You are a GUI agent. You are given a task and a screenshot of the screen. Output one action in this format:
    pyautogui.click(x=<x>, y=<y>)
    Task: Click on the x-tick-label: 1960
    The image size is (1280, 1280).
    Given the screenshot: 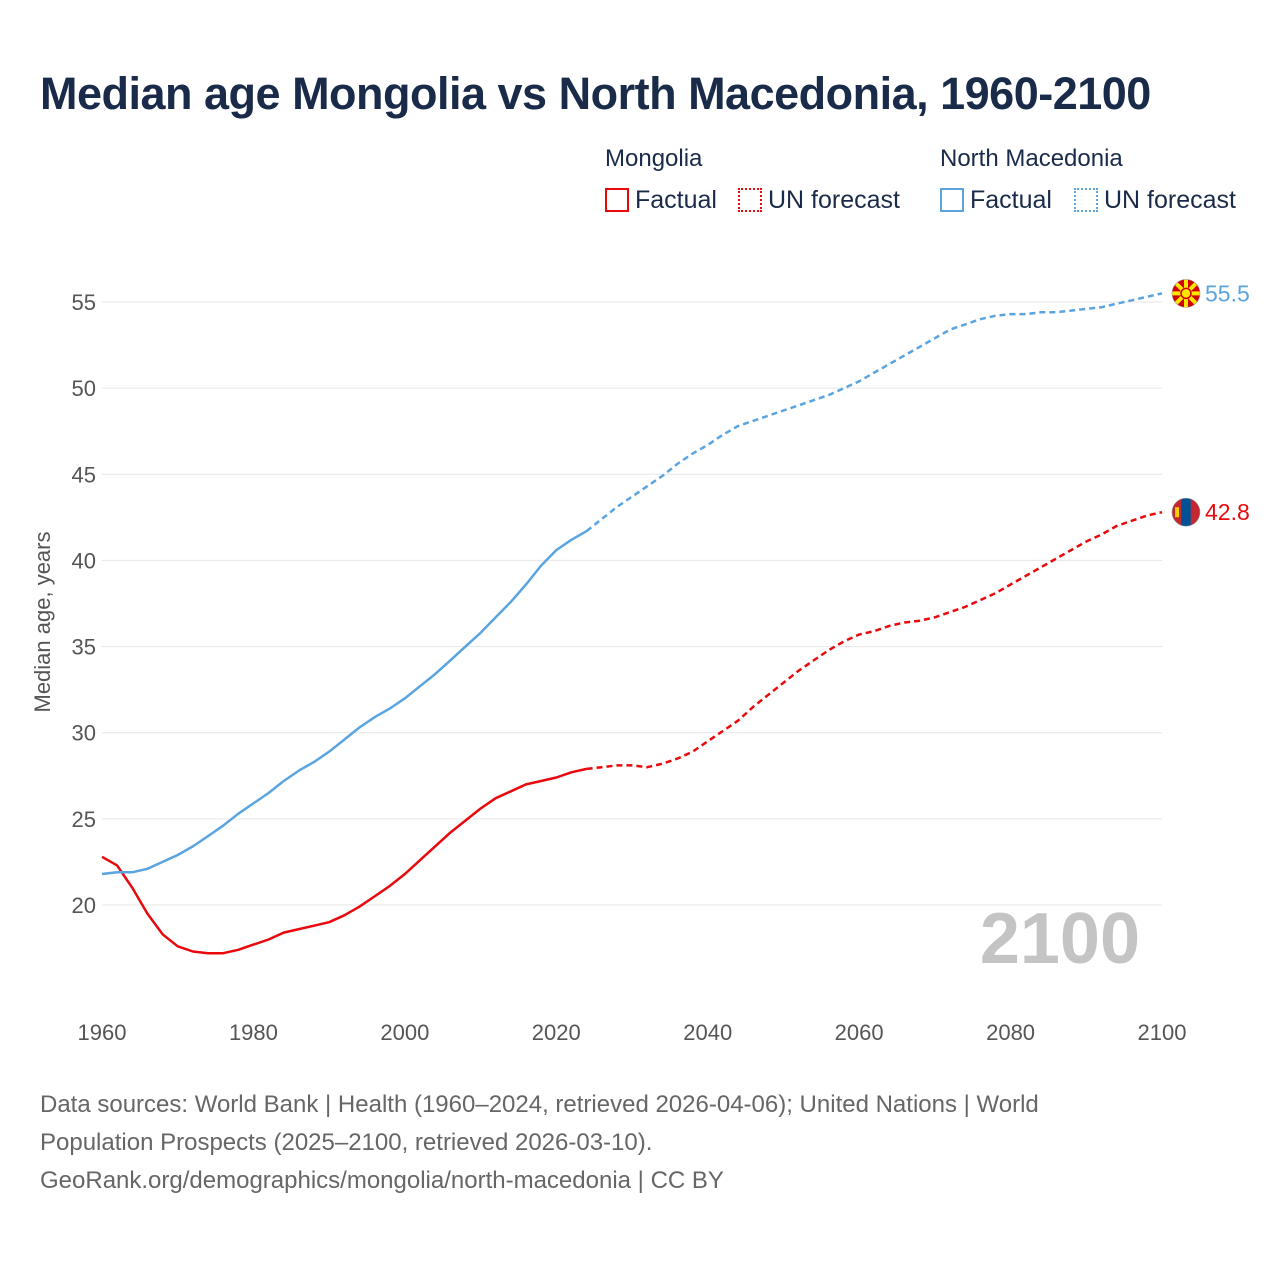 What is the action you would take?
    pyautogui.click(x=102, y=1032)
    